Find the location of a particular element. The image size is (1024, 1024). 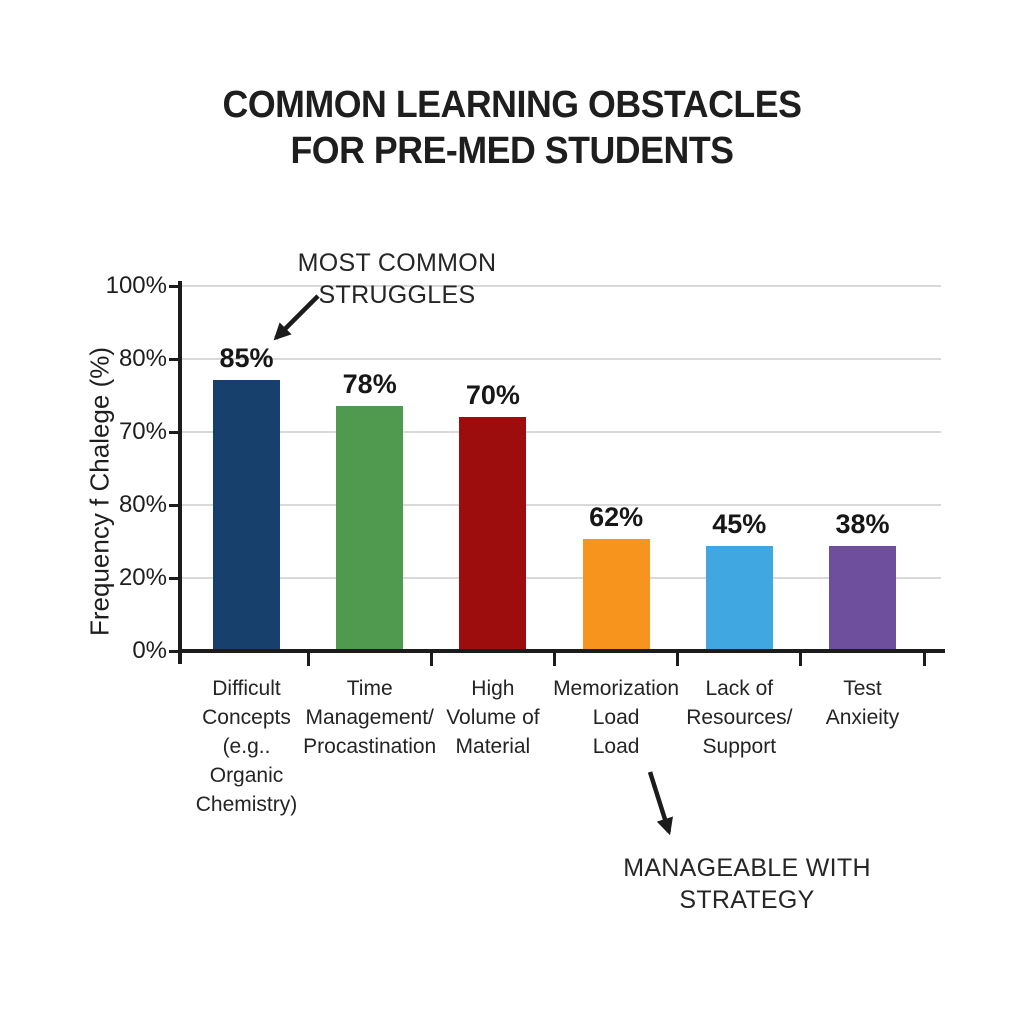

chart-title-line2: FOR PRE-MED STUDENTS is located at coordinates (512, 151).